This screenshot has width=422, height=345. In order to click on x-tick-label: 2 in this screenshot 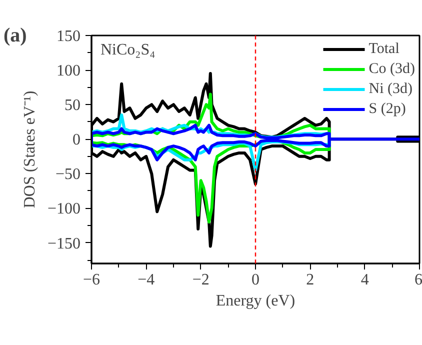, I will do `click(310, 280)`.